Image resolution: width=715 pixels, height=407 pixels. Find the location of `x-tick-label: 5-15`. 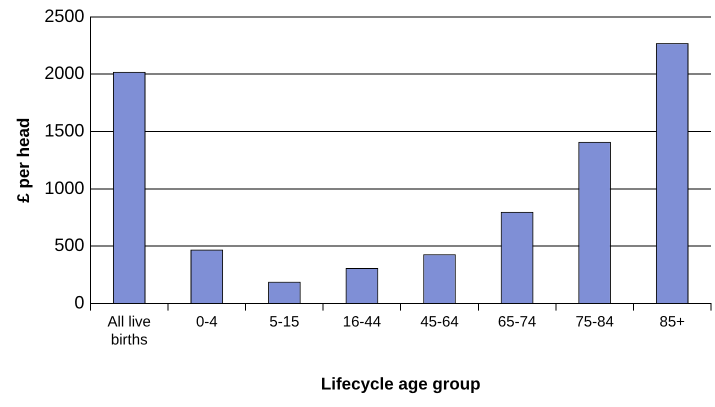

x-tick-label: 5-15 is located at coordinates (284, 322).